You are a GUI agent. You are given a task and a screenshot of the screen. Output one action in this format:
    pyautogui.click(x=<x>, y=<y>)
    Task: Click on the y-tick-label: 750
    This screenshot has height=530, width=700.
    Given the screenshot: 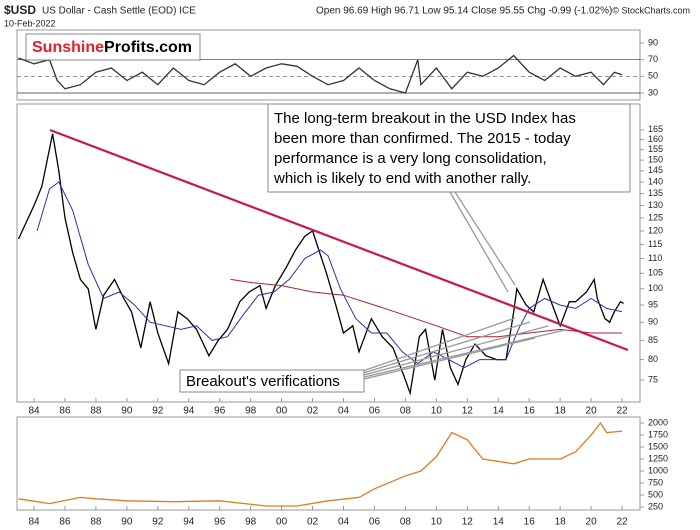 What is the action you would take?
    pyautogui.click(x=655, y=482)
    